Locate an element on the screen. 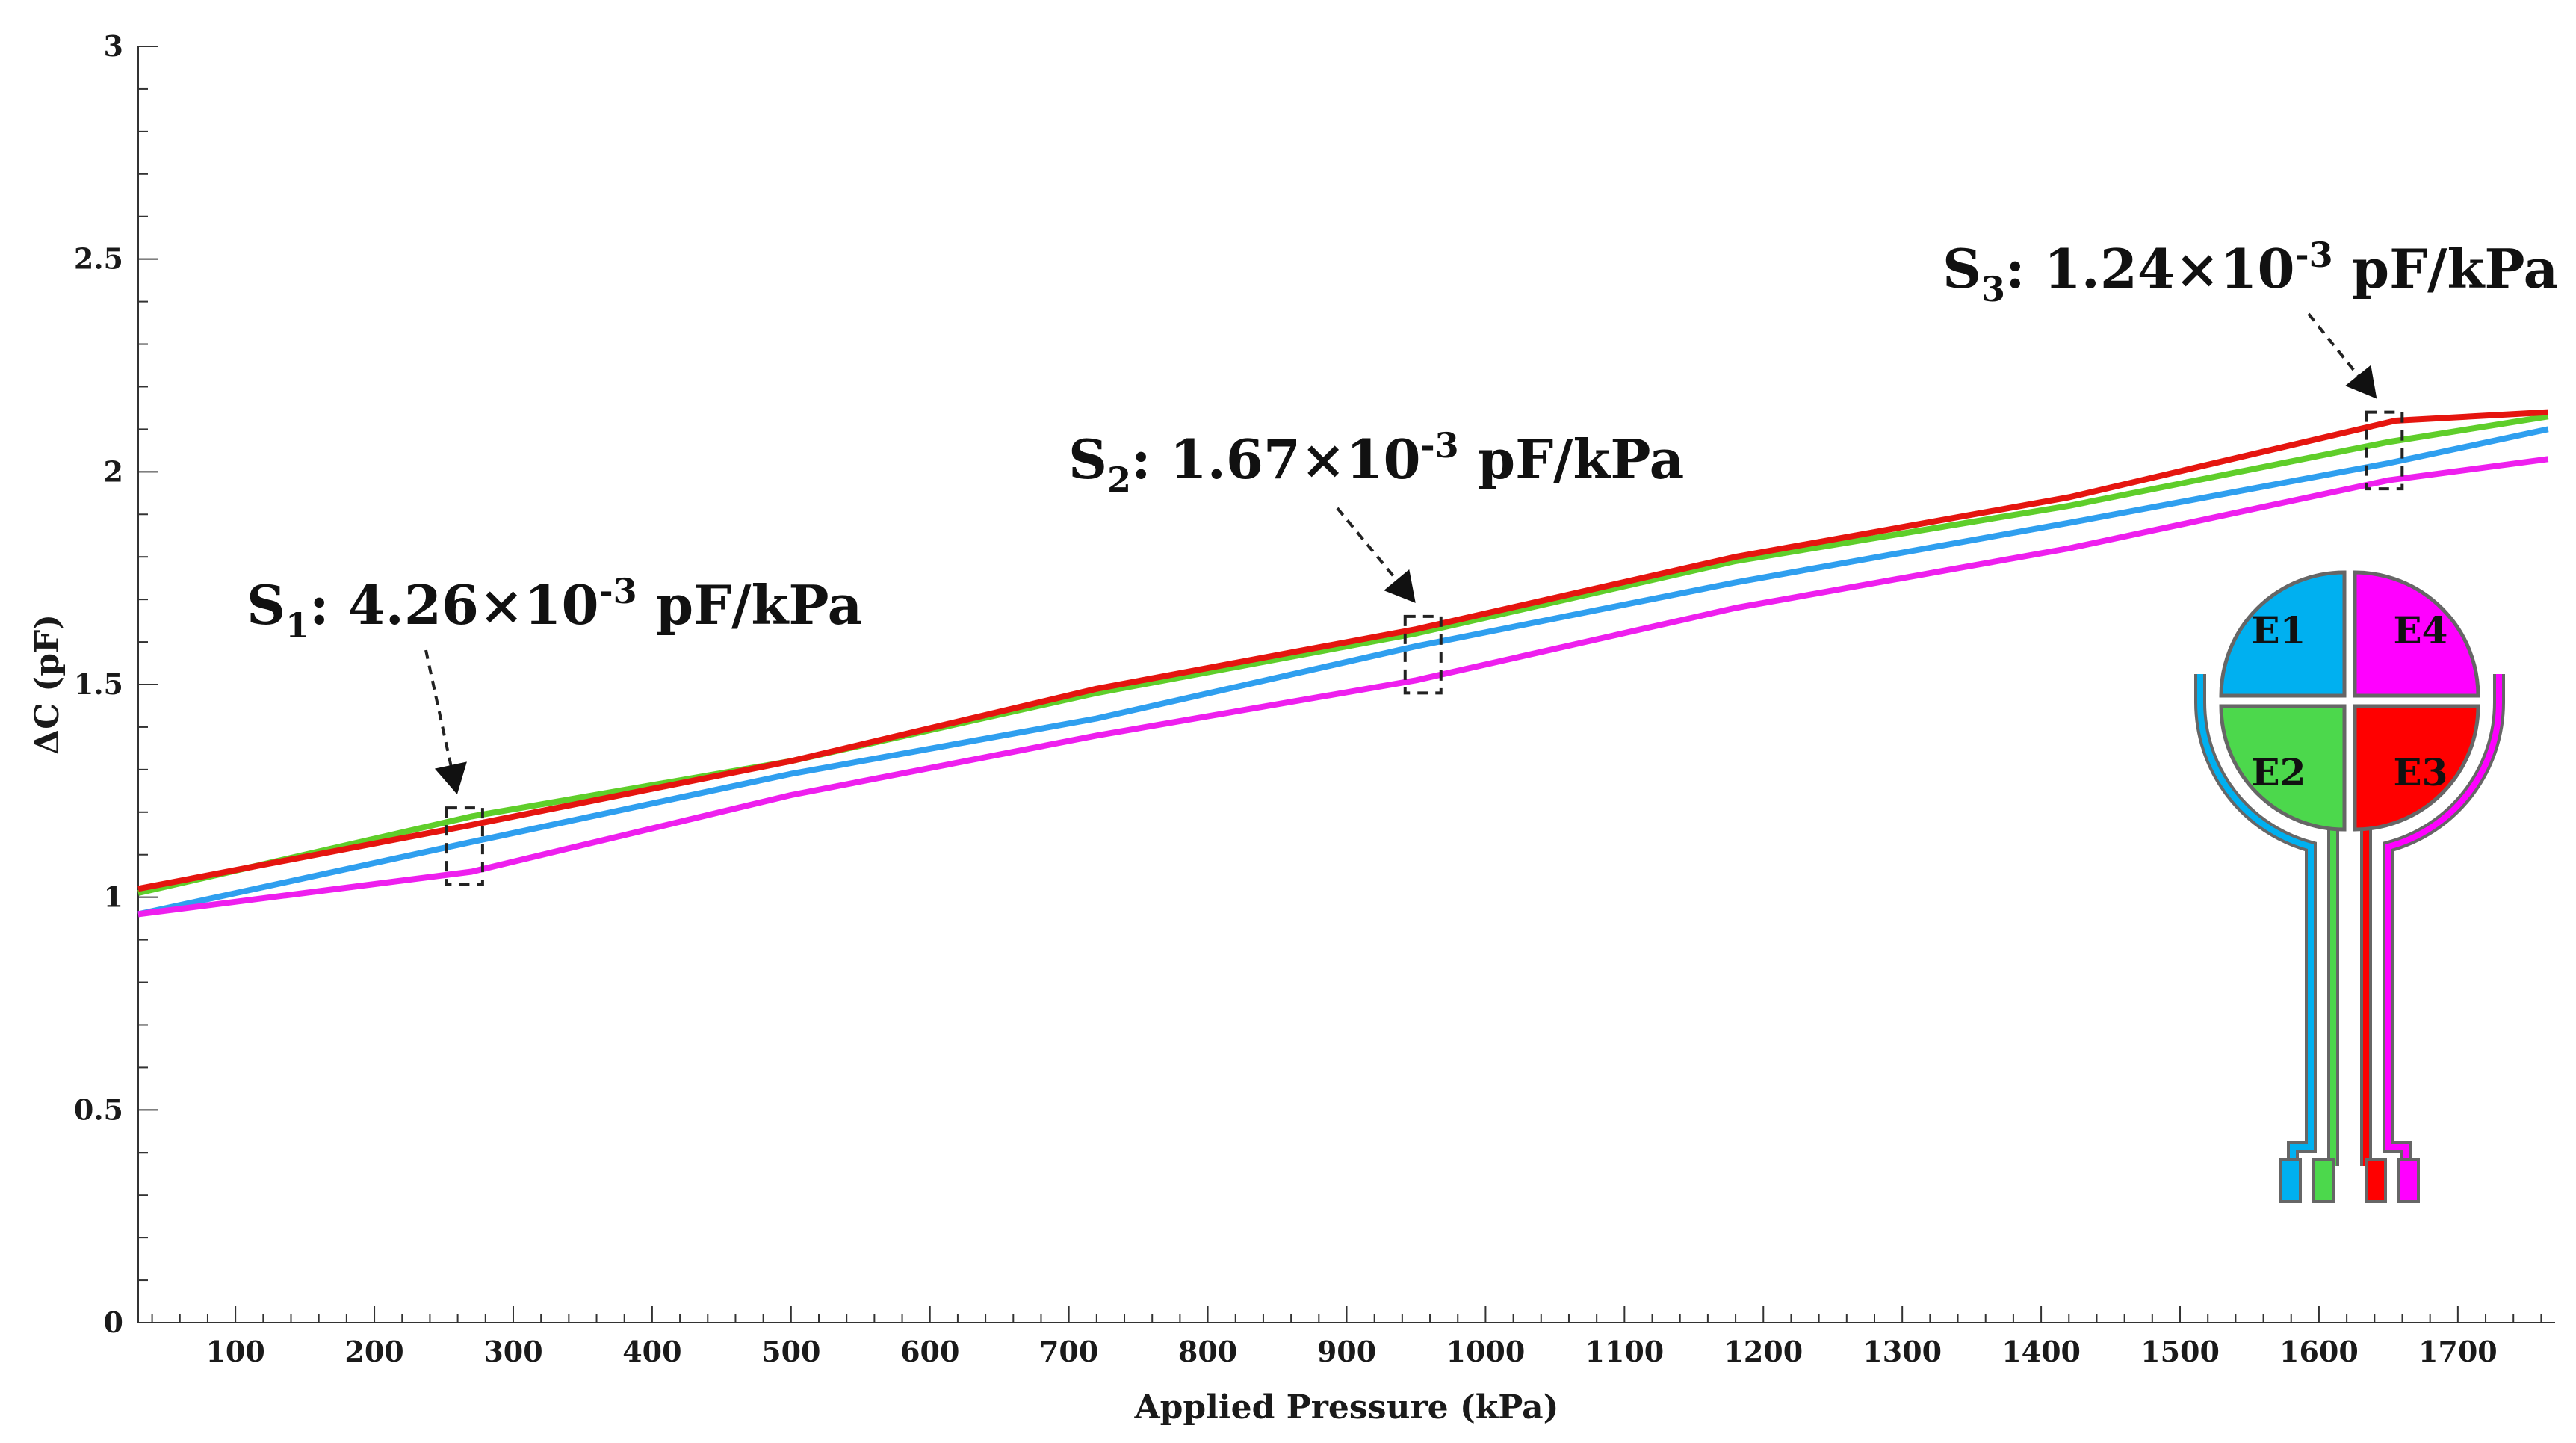 The image size is (2576, 1443). x-tick-label: 300 is located at coordinates (512, 1351).